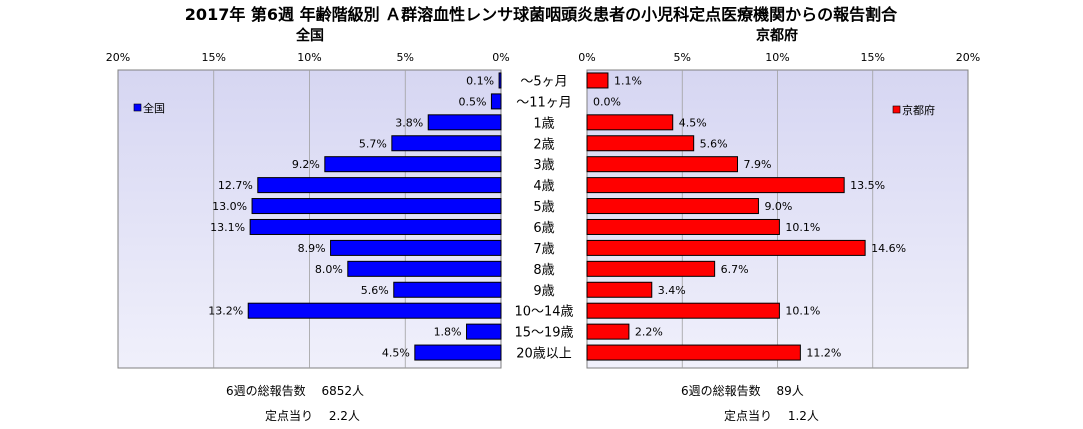 The width and height of the screenshot is (1083, 429). Describe the element at coordinates (405, 57) in the screenshot. I see `left-tick-label: 5%` at that location.